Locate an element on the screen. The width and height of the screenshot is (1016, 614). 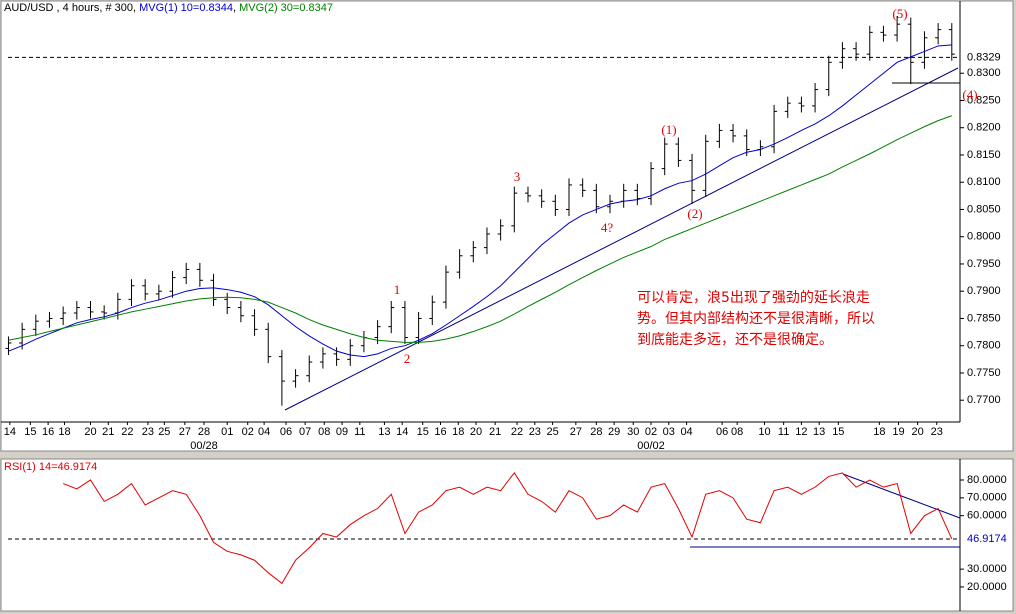
wave-label: 2 is located at coordinates (407, 358).